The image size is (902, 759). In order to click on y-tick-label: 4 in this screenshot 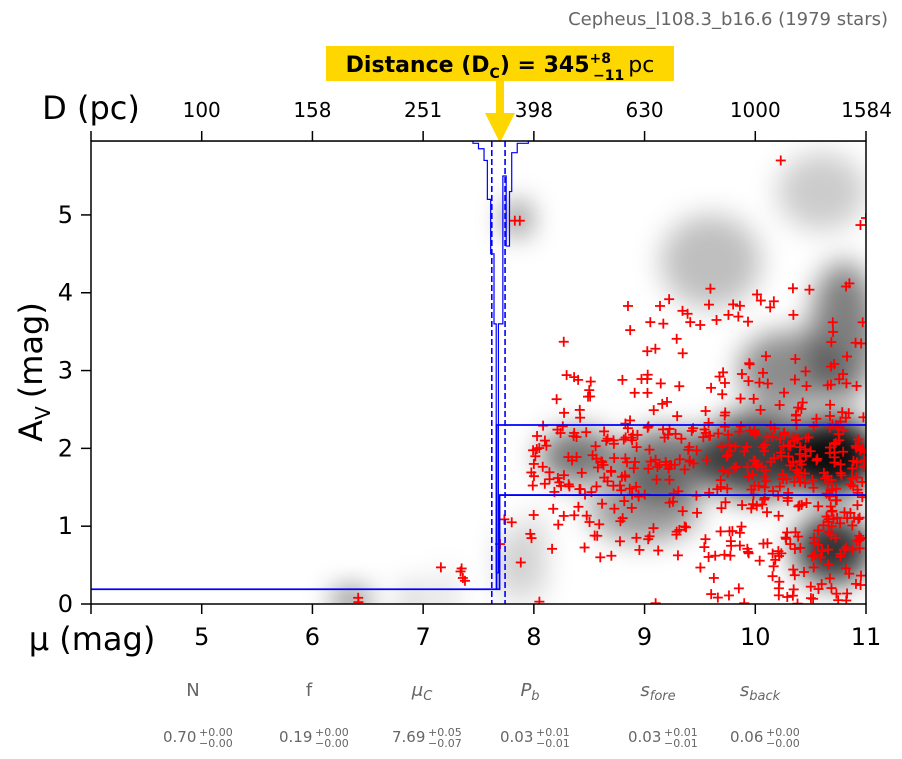, I will do `click(65, 293)`.